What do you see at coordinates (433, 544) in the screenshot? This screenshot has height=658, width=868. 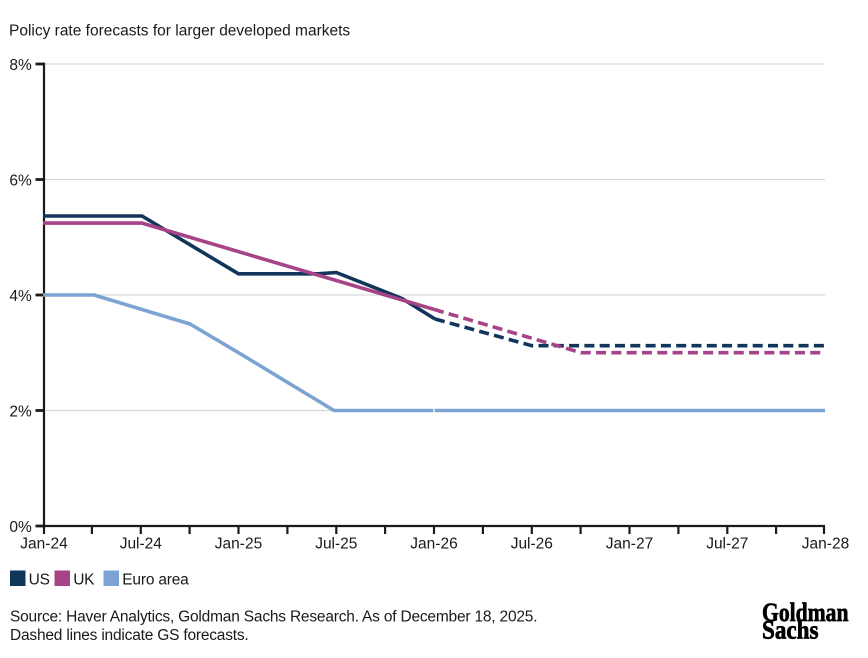 I see `svg-text: Jan-26` at bounding box center [433, 544].